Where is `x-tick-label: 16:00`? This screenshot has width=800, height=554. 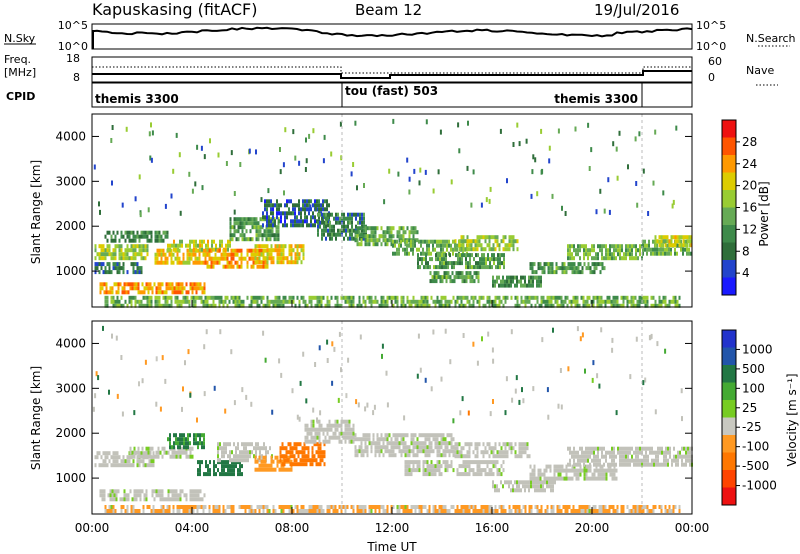 x-tick-label: 16:00 is located at coordinates (492, 528).